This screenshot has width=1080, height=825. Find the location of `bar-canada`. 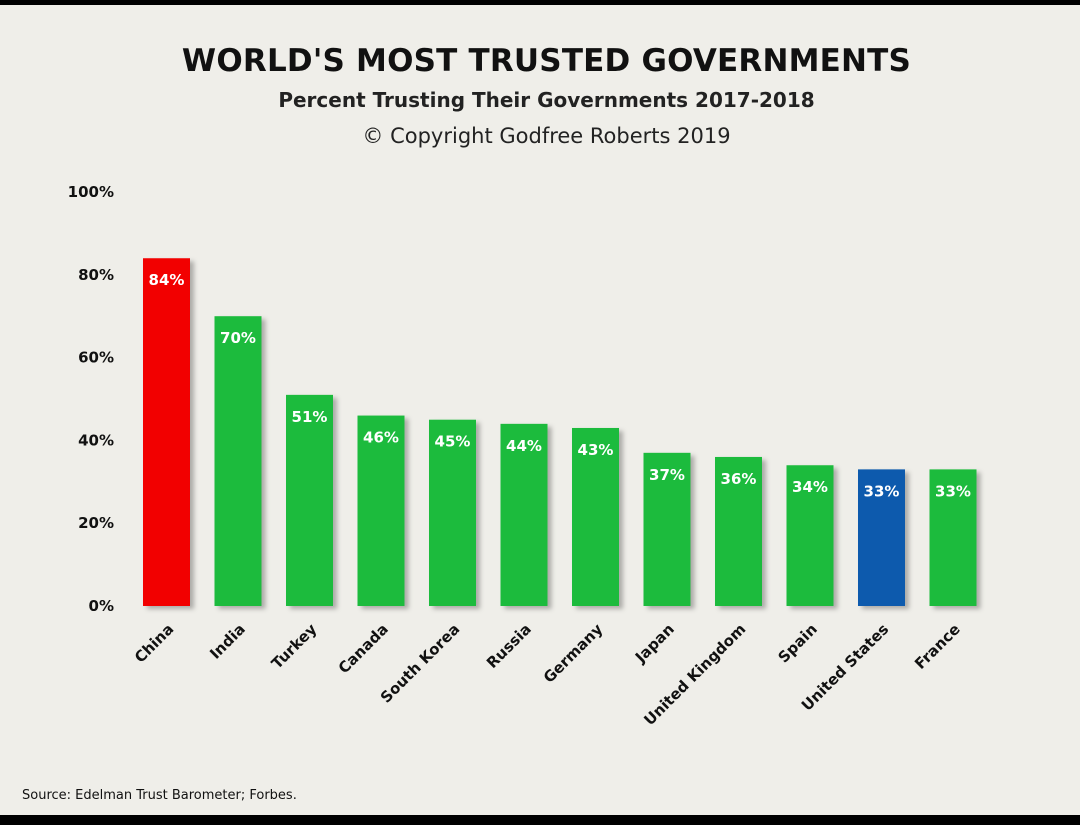

bar-canada is located at coordinates (381, 510).